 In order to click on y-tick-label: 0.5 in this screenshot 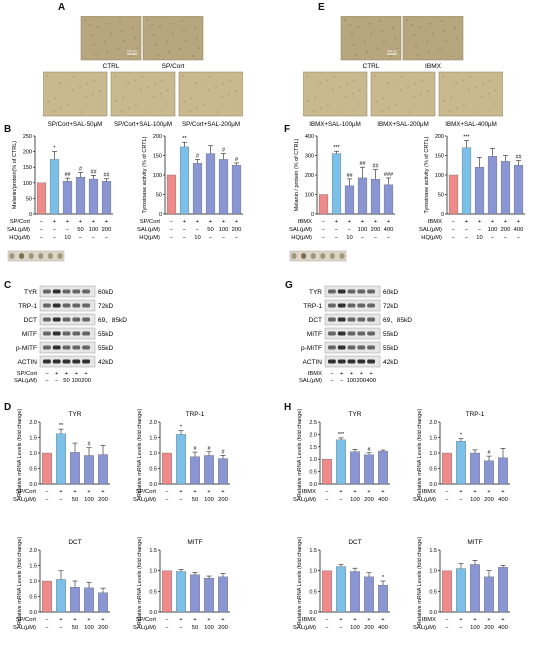, I will do `click(33, 598)`.